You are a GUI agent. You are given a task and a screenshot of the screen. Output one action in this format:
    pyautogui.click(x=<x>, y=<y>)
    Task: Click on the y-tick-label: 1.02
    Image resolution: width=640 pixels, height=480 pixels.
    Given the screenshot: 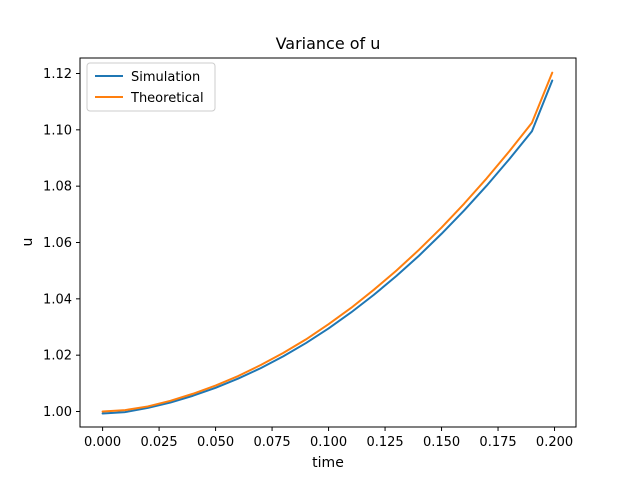 What is the action you would take?
    pyautogui.click(x=57, y=356)
    